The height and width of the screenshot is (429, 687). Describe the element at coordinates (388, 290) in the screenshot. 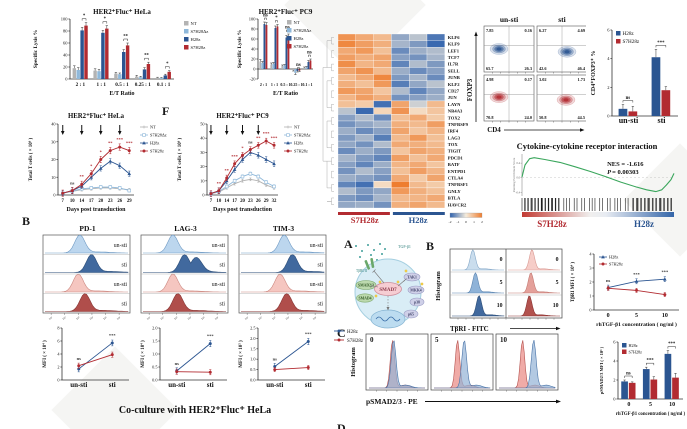

I see `svg-text: SMAD7` at that location.